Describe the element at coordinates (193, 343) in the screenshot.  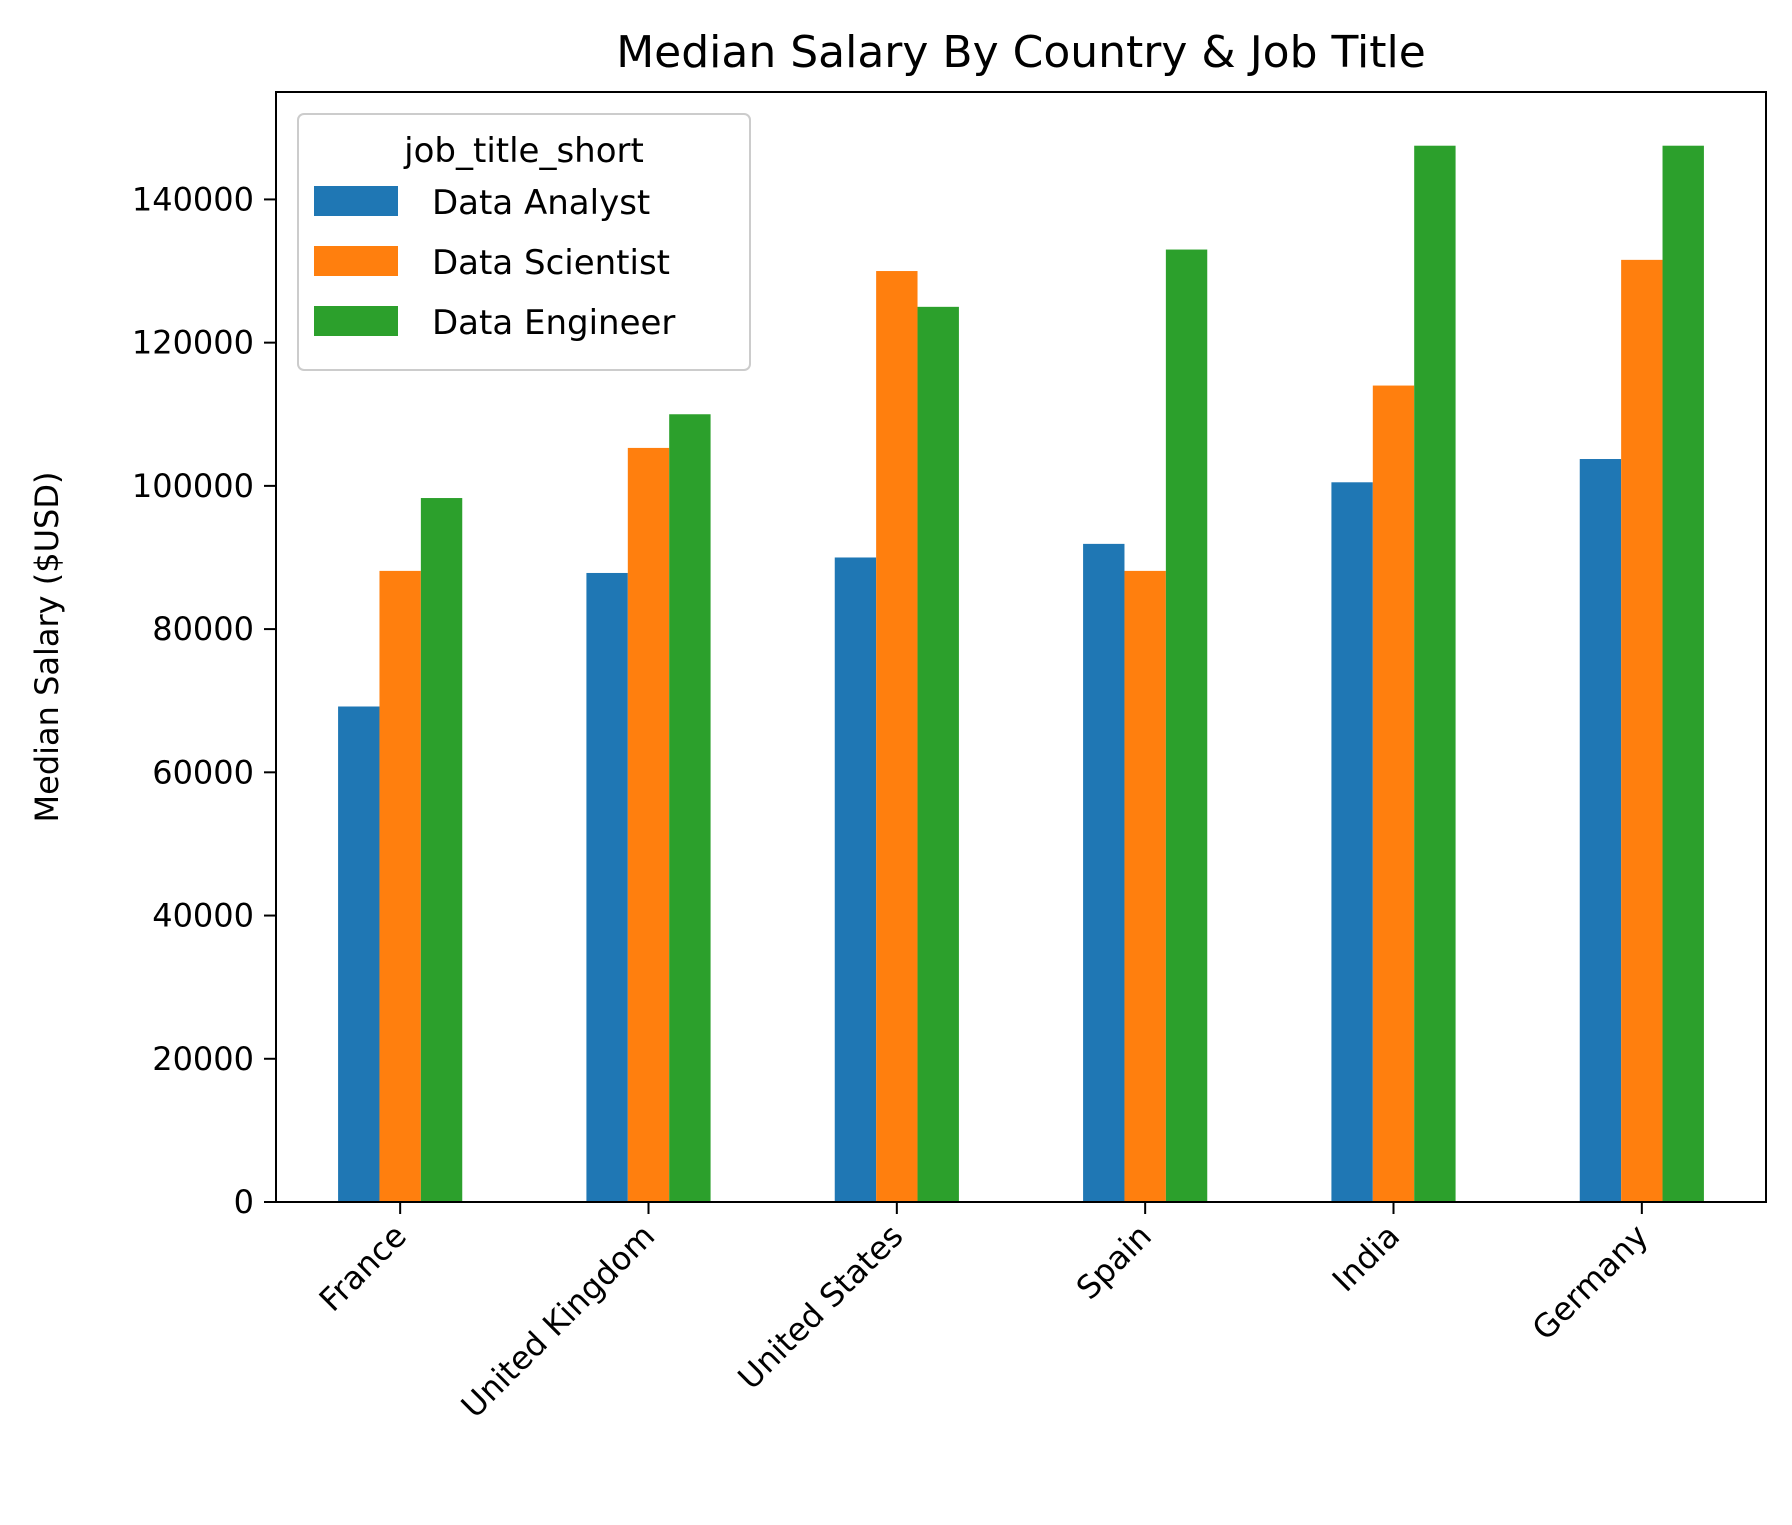
I see `y-tick-label: 120000` at that location.